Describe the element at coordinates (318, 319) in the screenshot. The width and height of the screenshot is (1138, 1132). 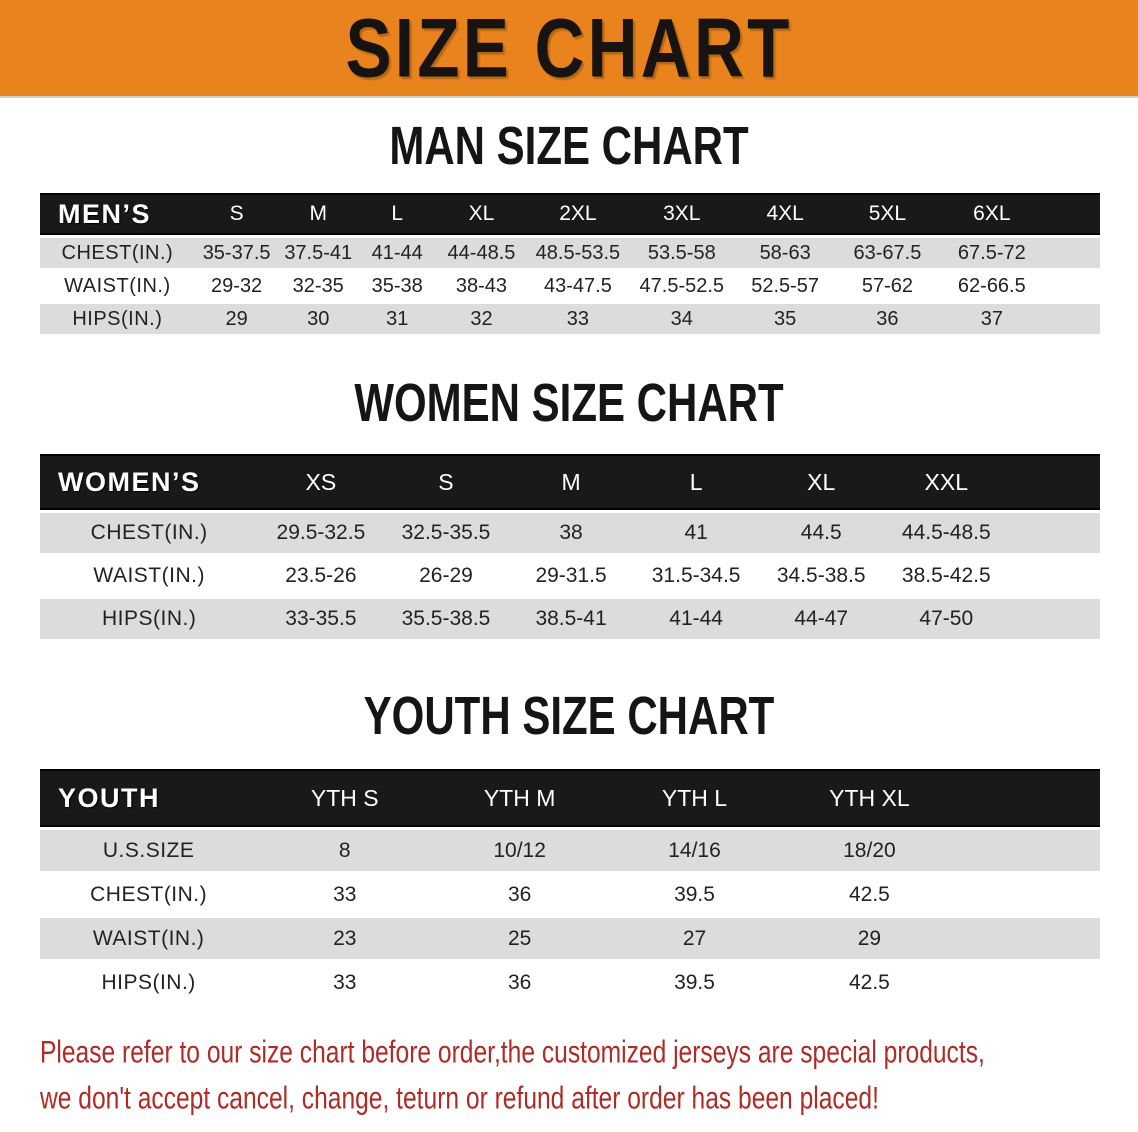
I see `value-cell: 30` at that location.